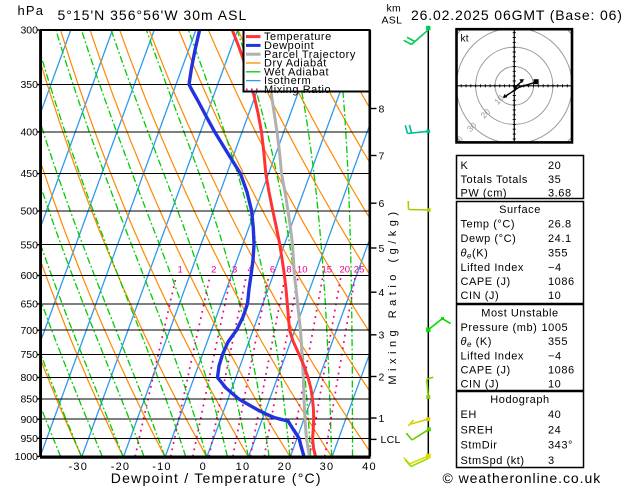 This screenshot has width=629, height=486. What do you see at coordinates (27, 457) in the screenshot?
I see `svg-text: 1000` at bounding box center [27, 457].